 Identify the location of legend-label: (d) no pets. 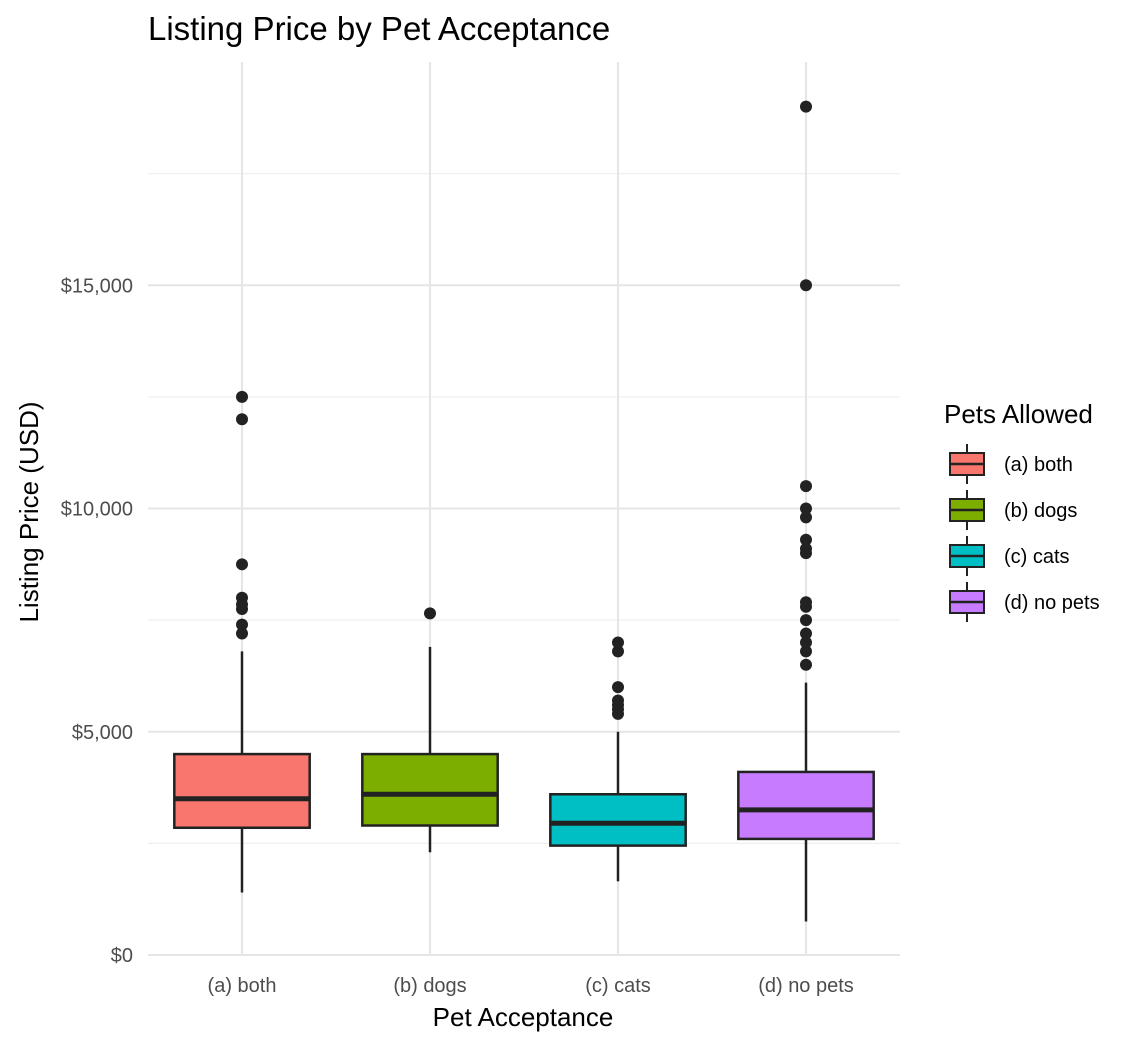
(1052, 603).